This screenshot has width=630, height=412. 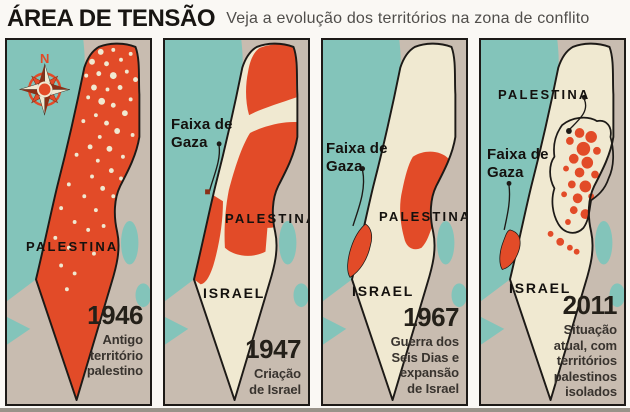 I want to click on caption-line: atual, com, so click(x=585, y=345).